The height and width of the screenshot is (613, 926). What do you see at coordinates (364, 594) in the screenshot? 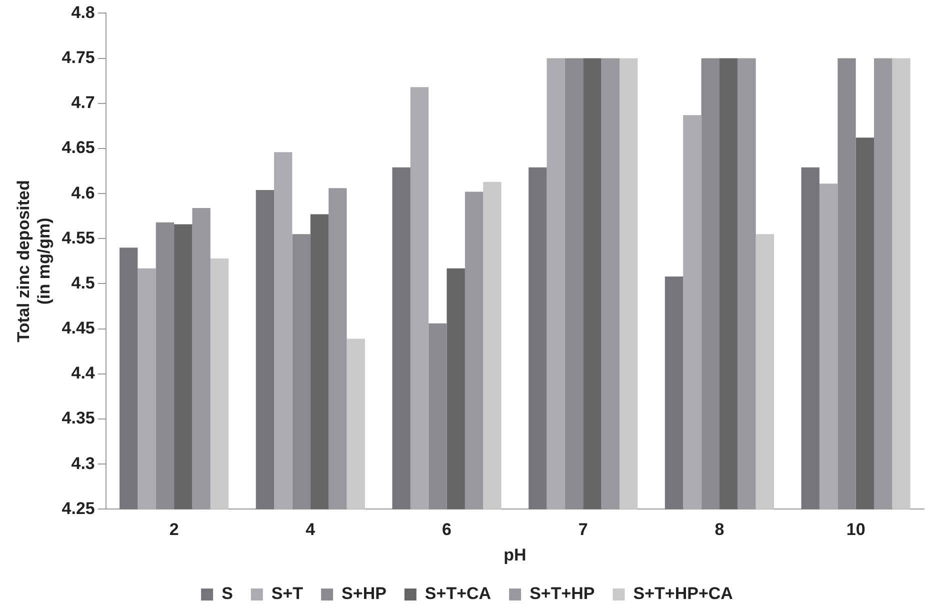
I see `legend-label: S+HP` at bounding box center [364, 594].